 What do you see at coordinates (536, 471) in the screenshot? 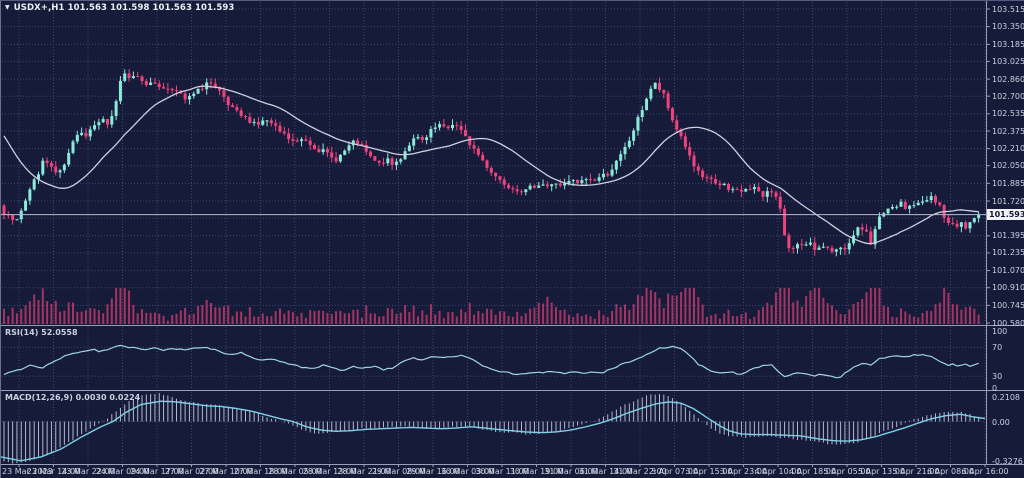
I see `time-tick-label: 30 Mar 19:00` at bounding box center [536, 471].